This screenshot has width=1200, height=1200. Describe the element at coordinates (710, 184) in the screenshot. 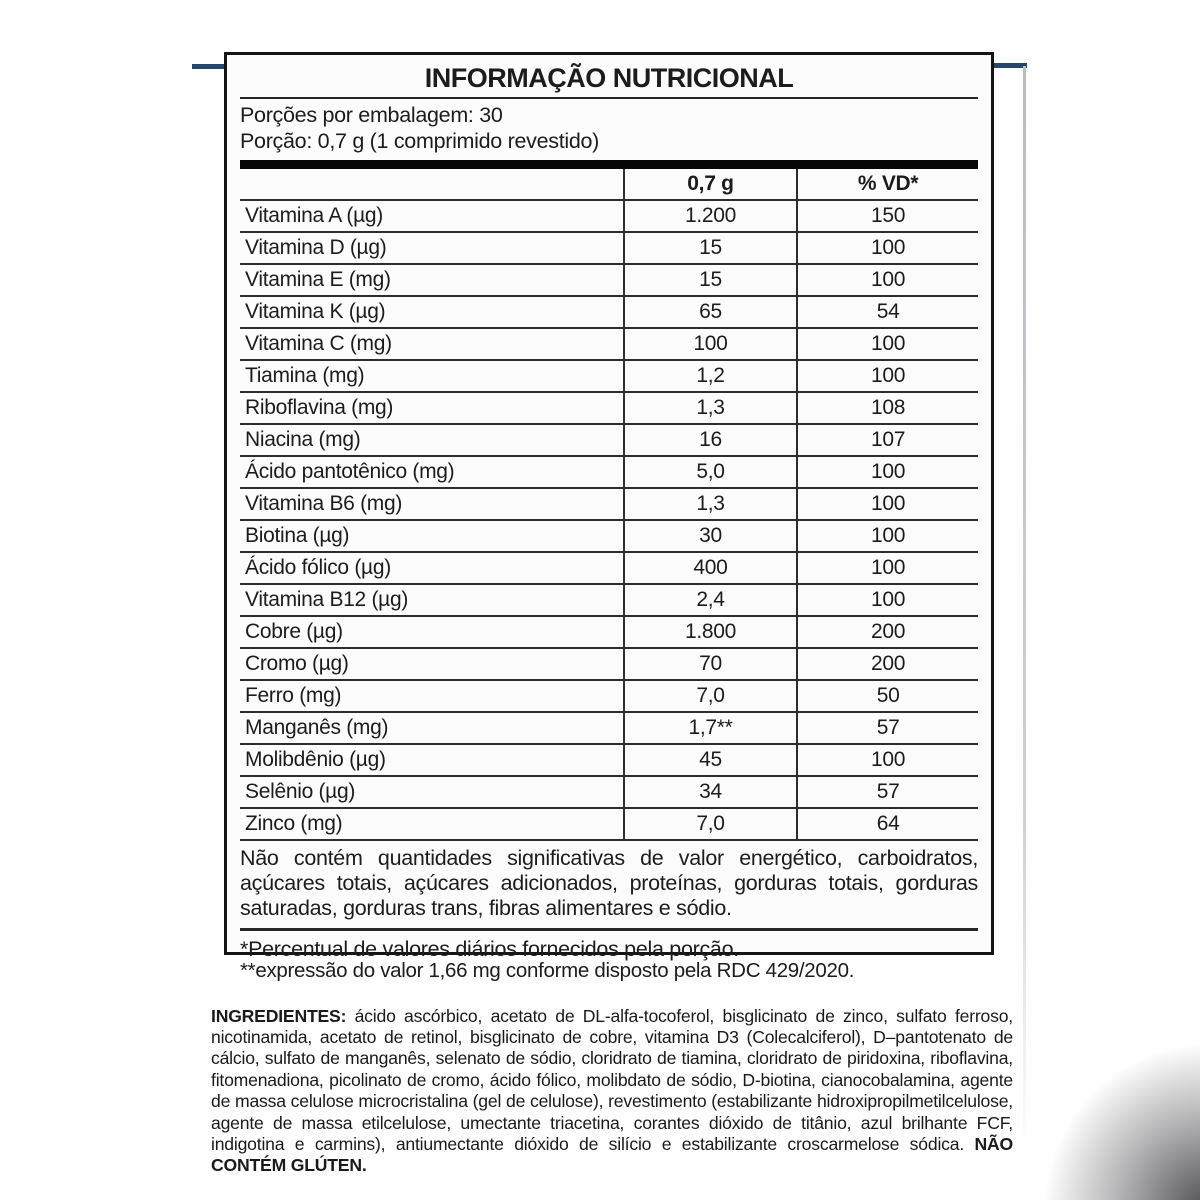

I see `header-amount: 0,7 g` at that location.